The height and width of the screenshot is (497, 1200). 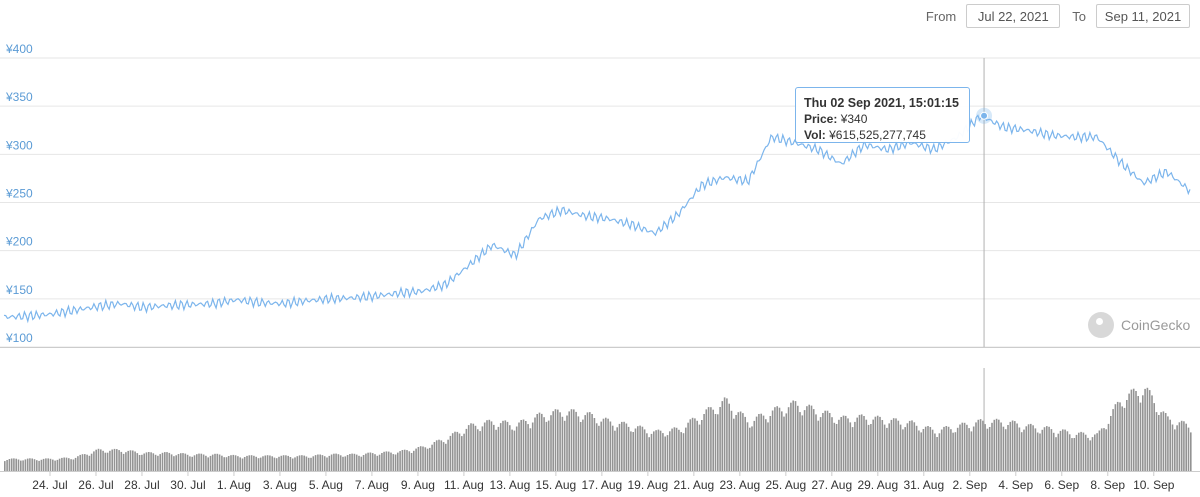 I want to click on to-date-input: Sep 11, 2021, so click(x=1143, y=16).